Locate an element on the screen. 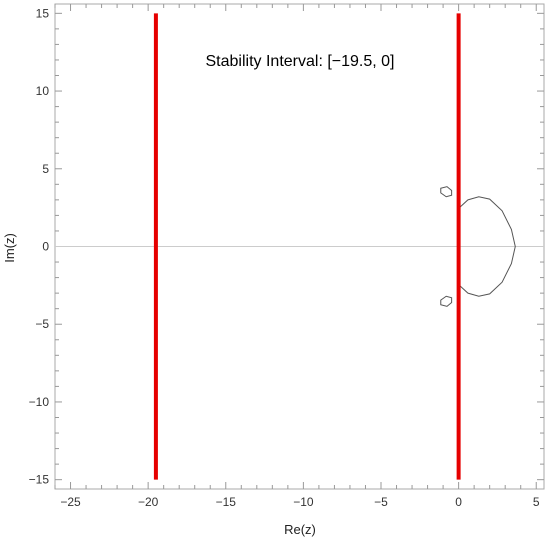  y-tick-label: −5 is located at coordinates (42, 324).